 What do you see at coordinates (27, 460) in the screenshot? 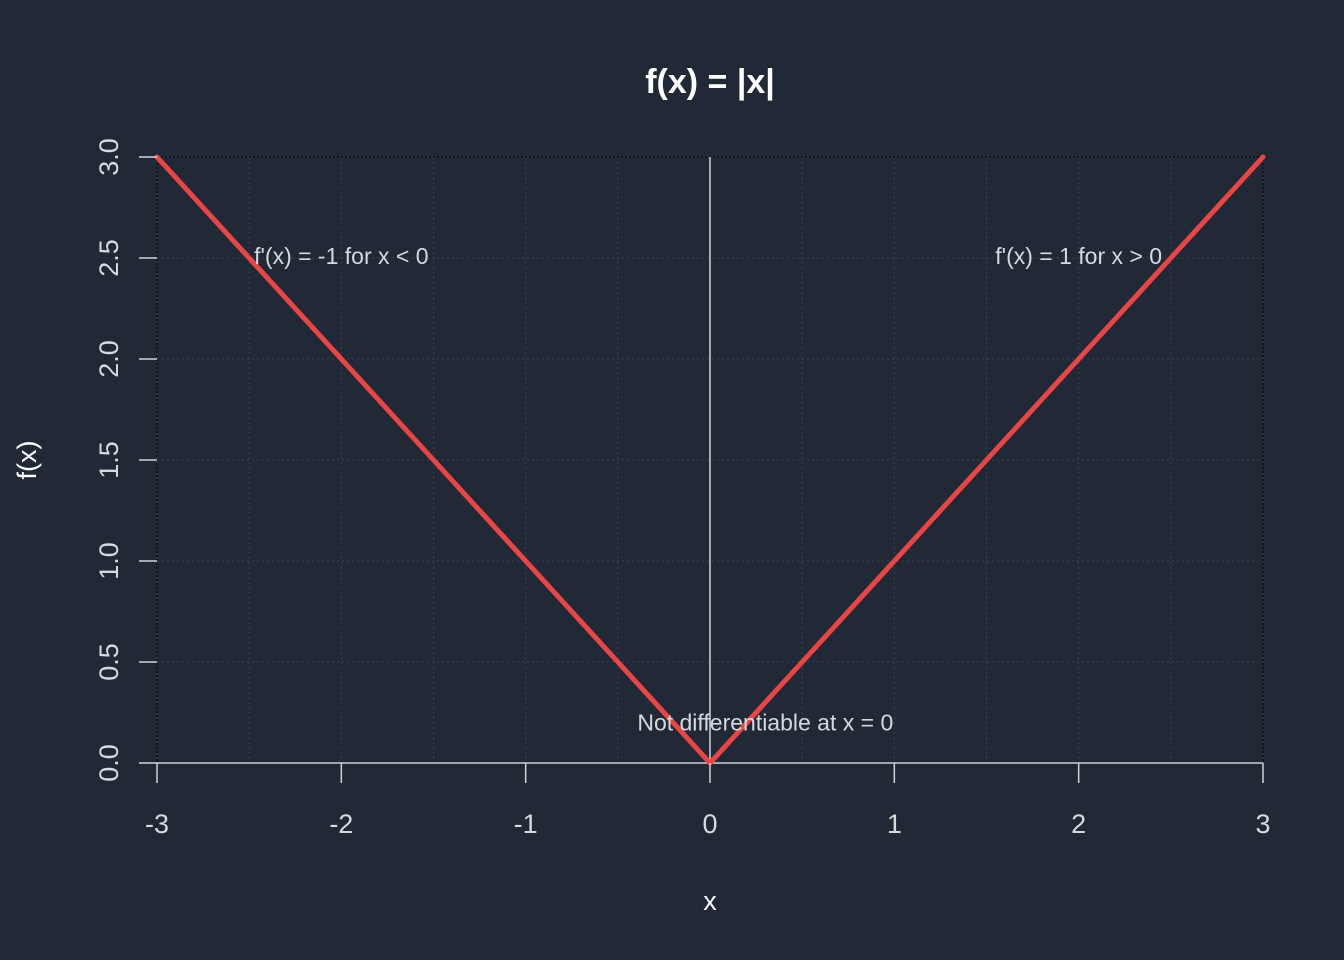
I see `y-axis-label: f(x)` at bounding box center [27, 460].